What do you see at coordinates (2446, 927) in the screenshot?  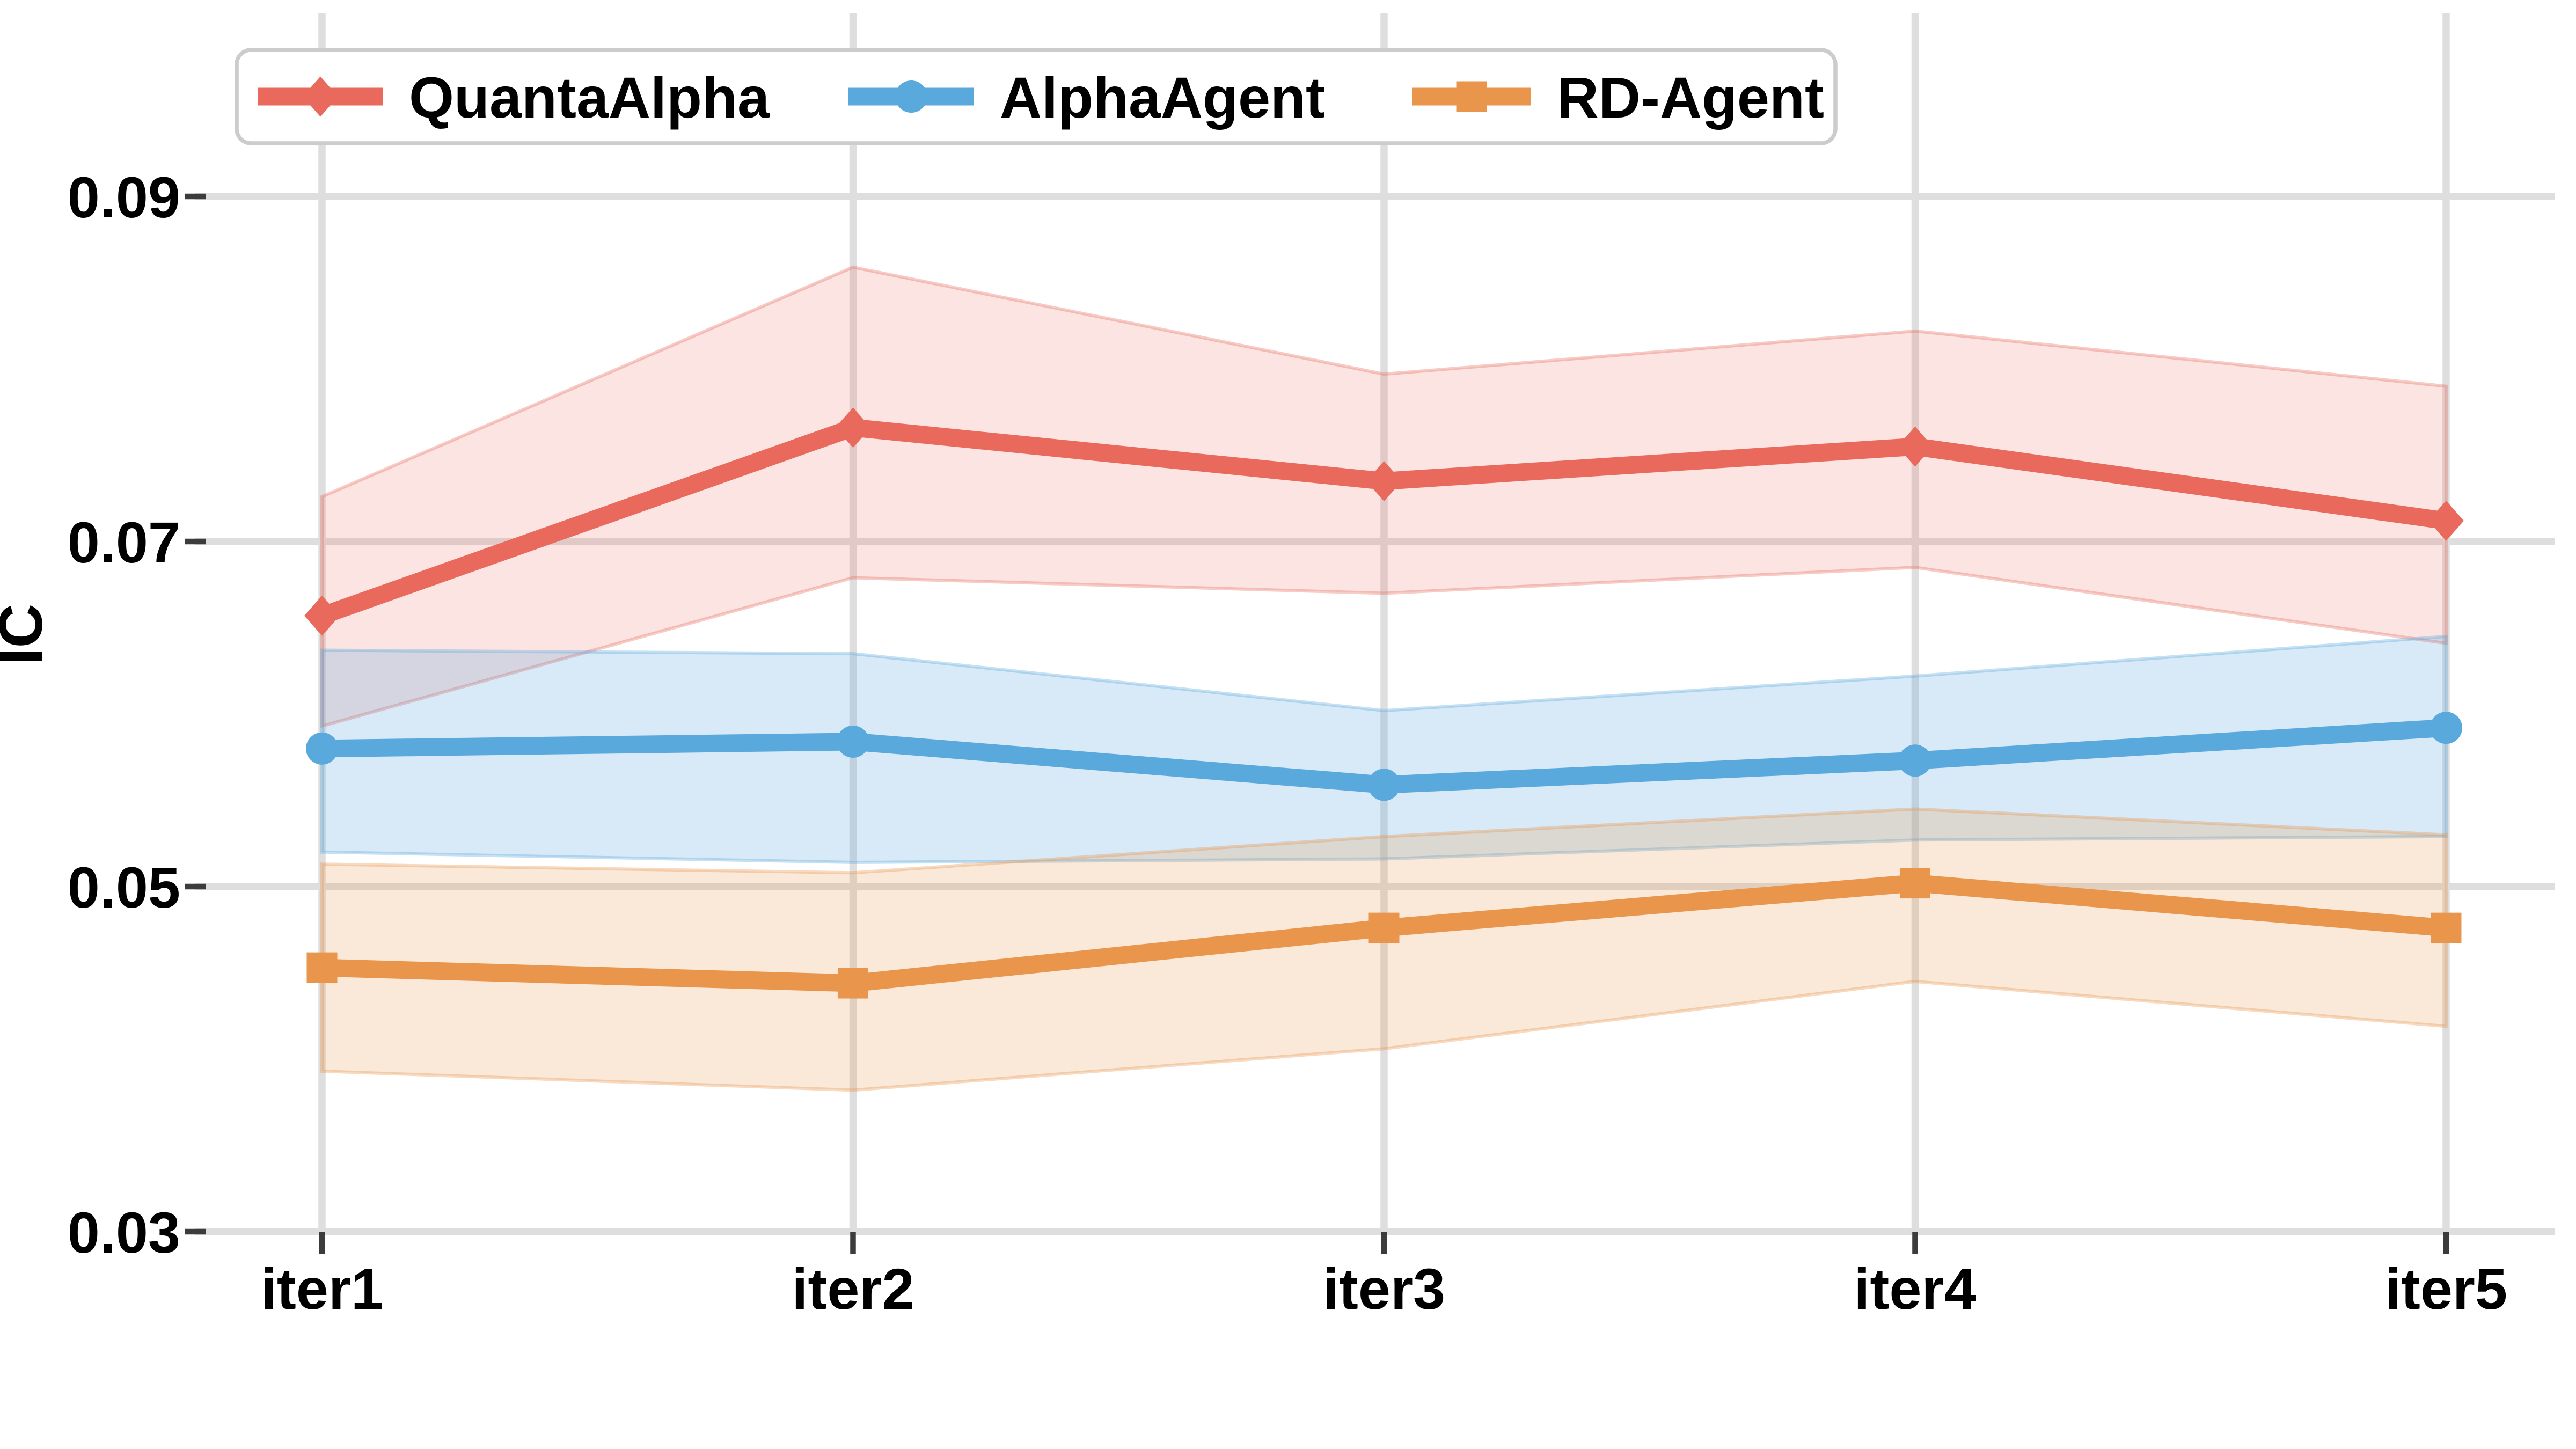 I see `marker-rd-agent-iter5` at bounding box center [2446, 927].